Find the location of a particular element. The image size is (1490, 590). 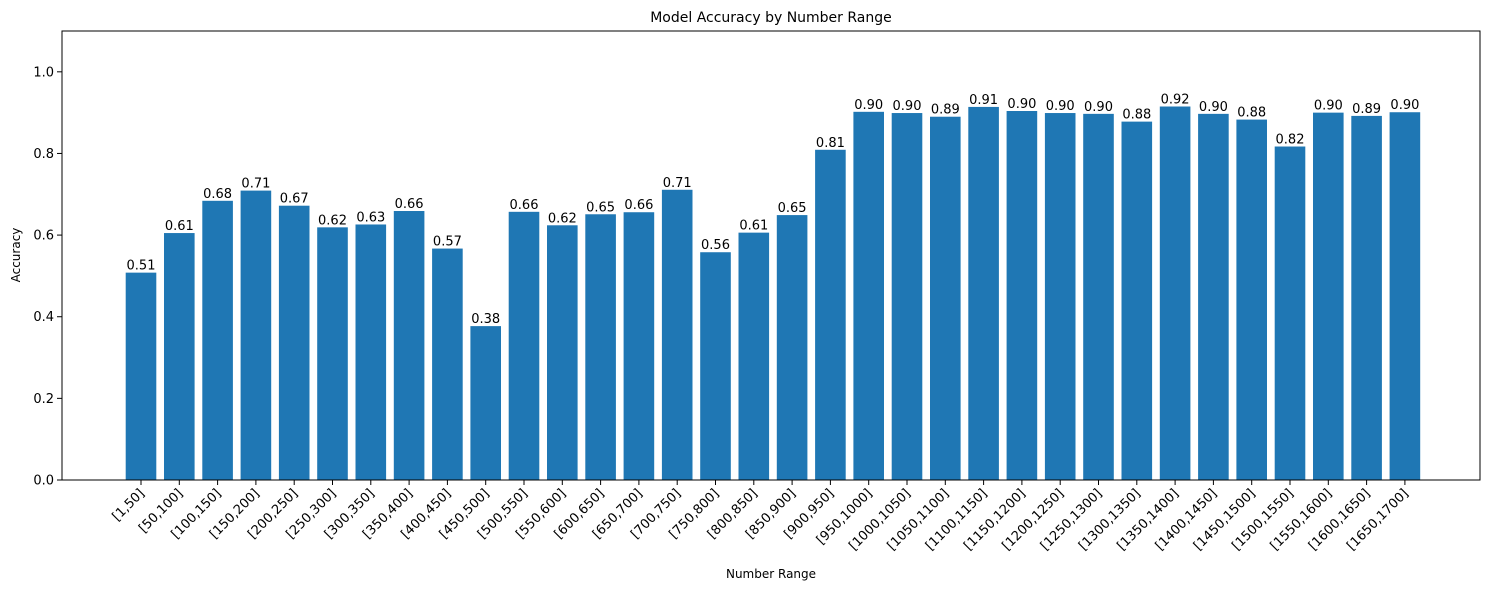

bar-value-label: 0.82 is located at coordinates (1290, 140).